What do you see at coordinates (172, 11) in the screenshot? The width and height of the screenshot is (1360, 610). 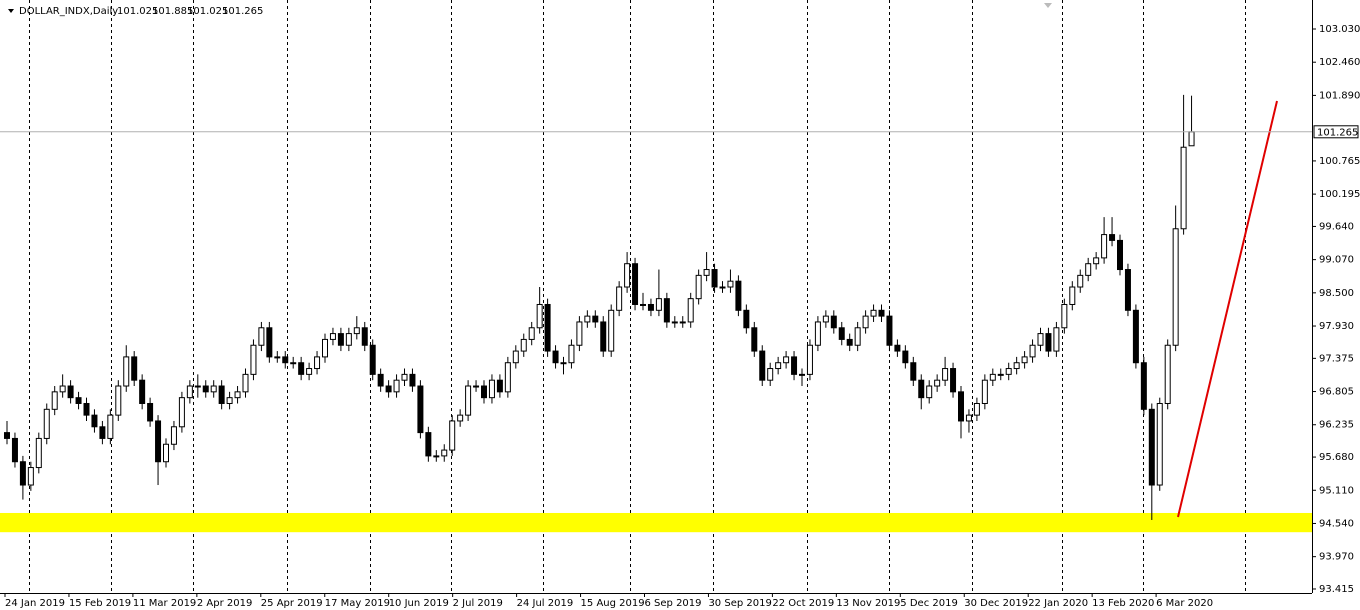 I see `header-high: 101.885` at bounding box center [172, 11].